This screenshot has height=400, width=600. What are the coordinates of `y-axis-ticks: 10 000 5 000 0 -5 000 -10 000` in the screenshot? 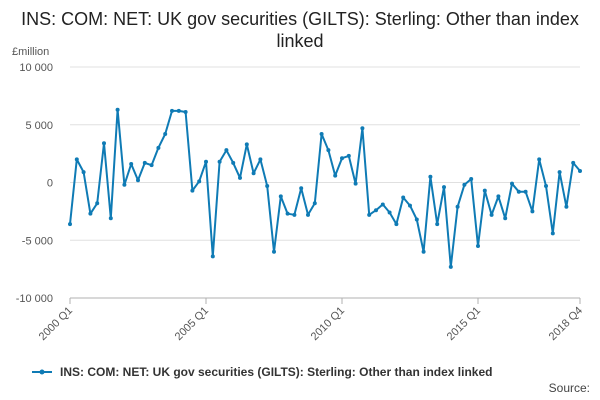 It's located at (34, 183).